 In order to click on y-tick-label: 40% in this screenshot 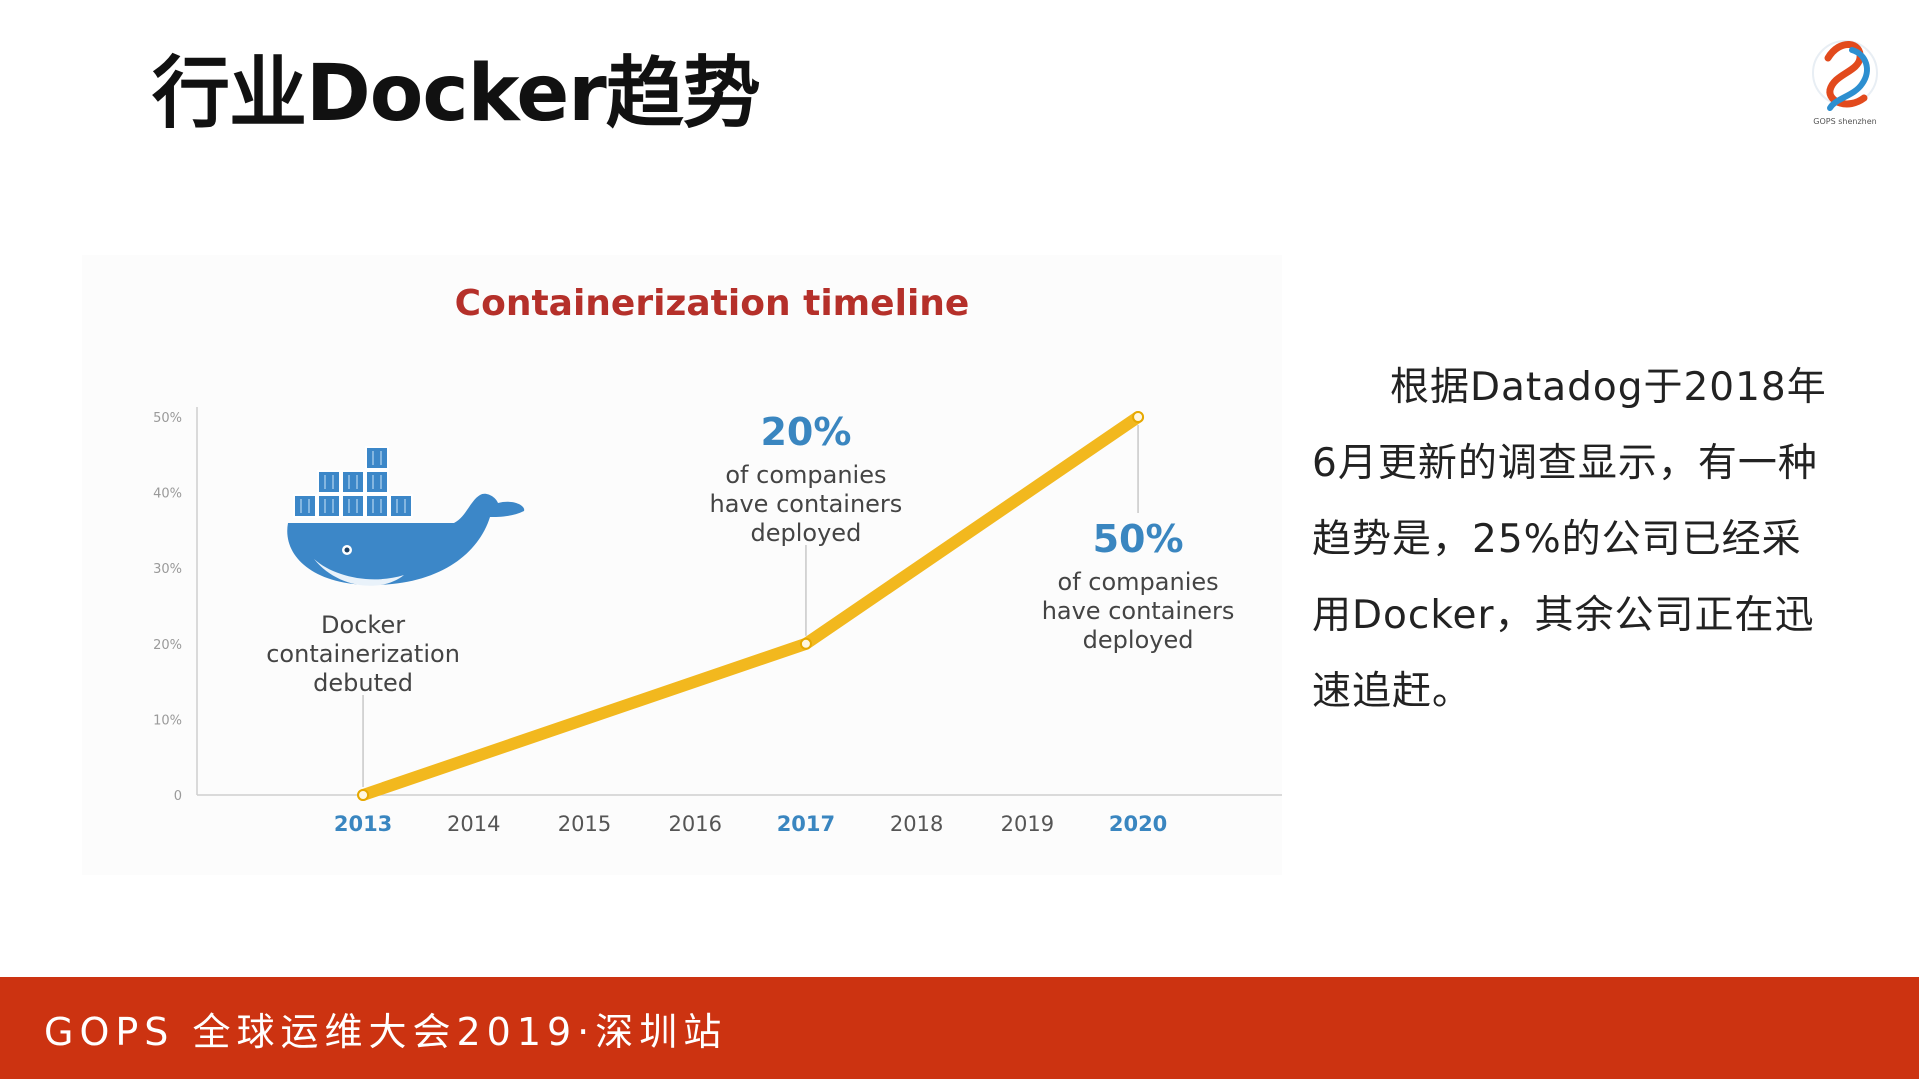, I will do `click(167, 494)`.